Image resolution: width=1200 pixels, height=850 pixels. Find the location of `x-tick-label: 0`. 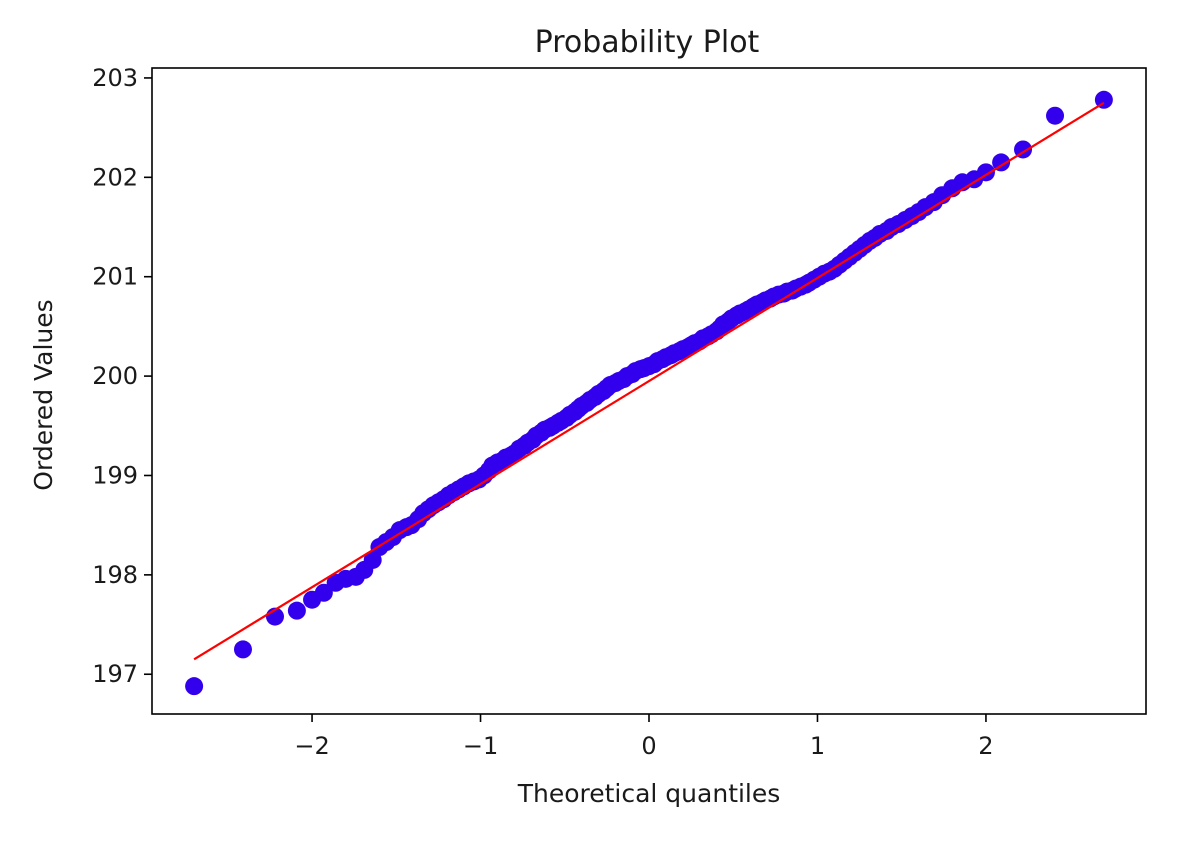

x-tick-label: 0 is located at coordinates (648, 746).